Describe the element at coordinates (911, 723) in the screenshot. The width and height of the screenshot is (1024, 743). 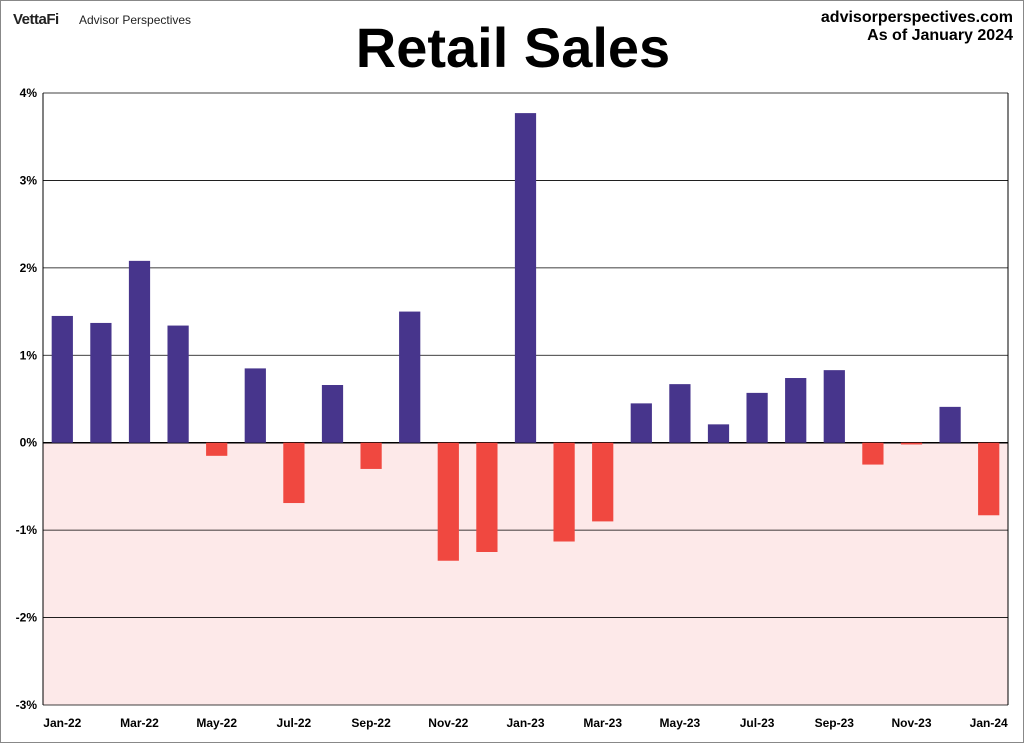
I see `x-tick-label: Nov-23` at that location.